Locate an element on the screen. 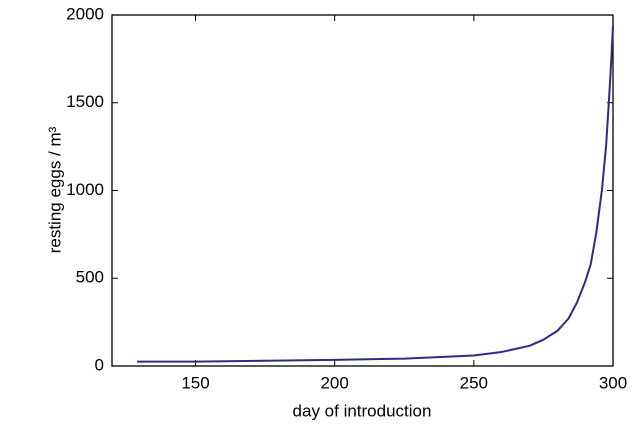  y-tick-label: 500 is located at coordinates (90, 277).